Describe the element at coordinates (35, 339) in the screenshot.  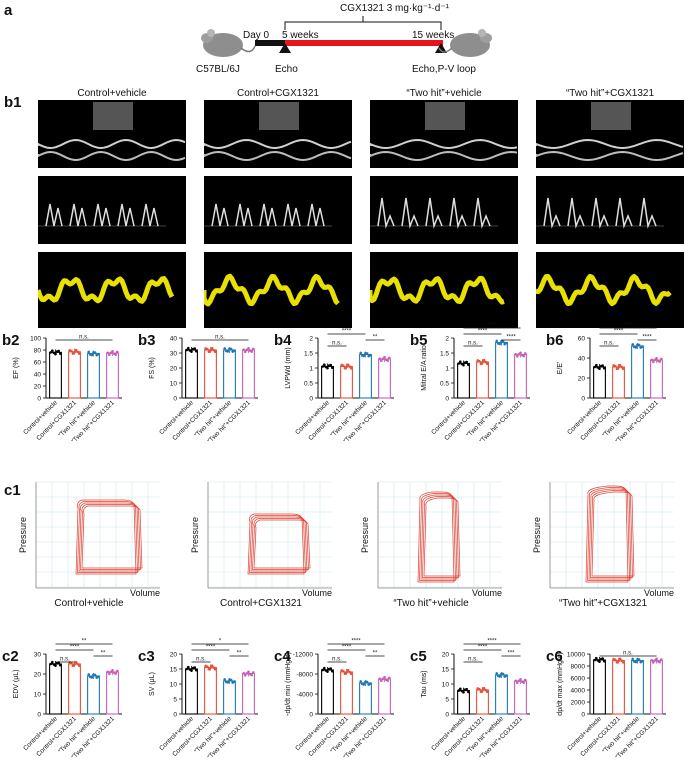
I see `y-tick-label: 100` at that location.